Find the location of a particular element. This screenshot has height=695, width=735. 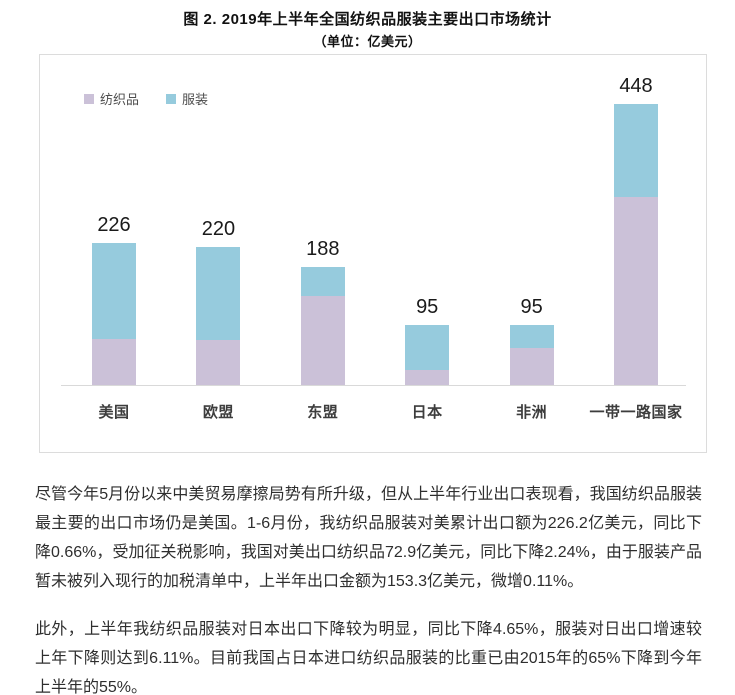

chart-title: 图 2. 2019年上半年全国纺织品服装主要出口市场统计 is located at coordinates (367, 19).